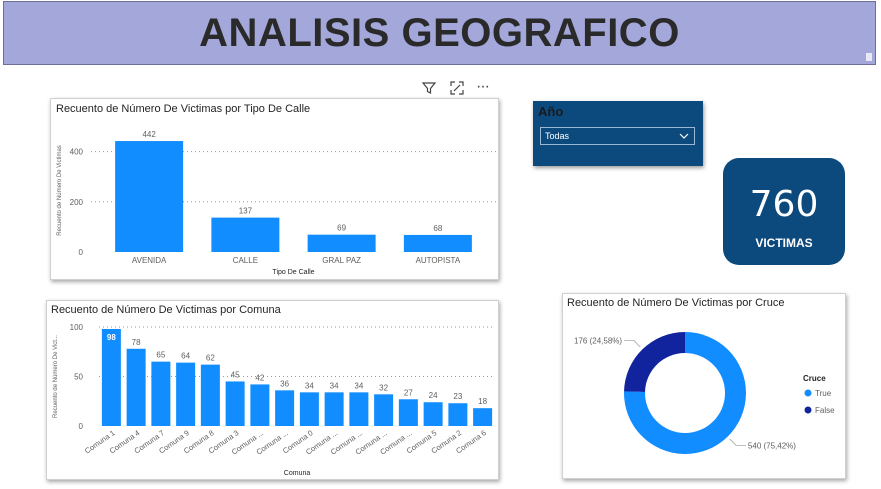 Image resolution: width=881 pixels, height=489 pixels. Describe the element at coordinates (60, 190) in the screenshot. I see `y-axis-title: Recuento de Número De Victimas` at that location.